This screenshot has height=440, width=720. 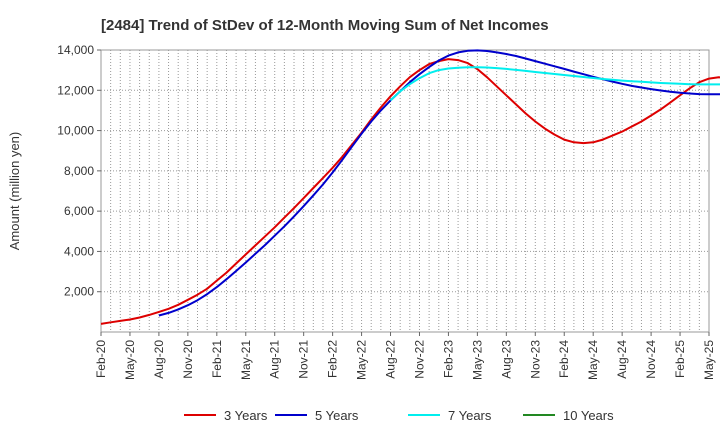 What do you see at coordinates (709, 360) in the screenshot?
I see `x-tick-label: May-25` at bounding box center [709, 360].